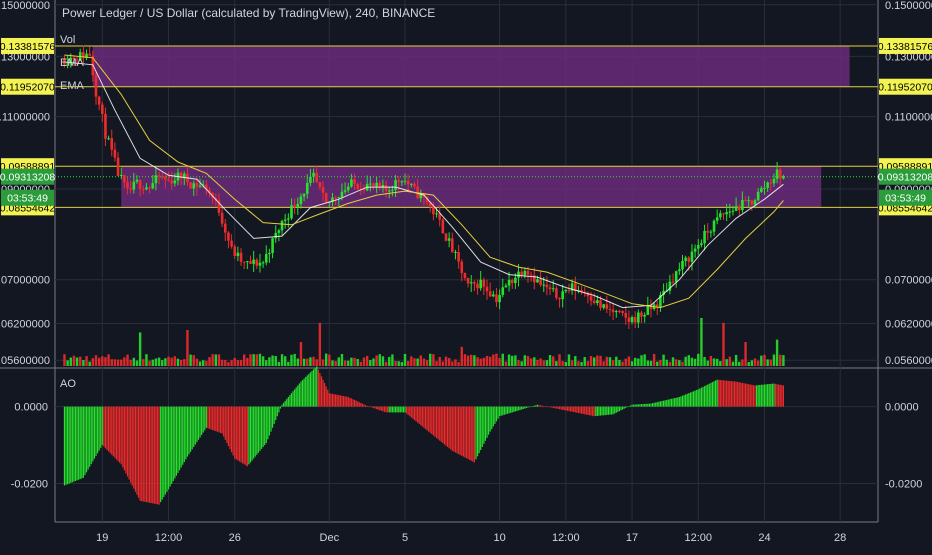  Describe the element at coordinates (908, 324) in the screenshot. I see `price-tick-right: 0.06200000` at that location.